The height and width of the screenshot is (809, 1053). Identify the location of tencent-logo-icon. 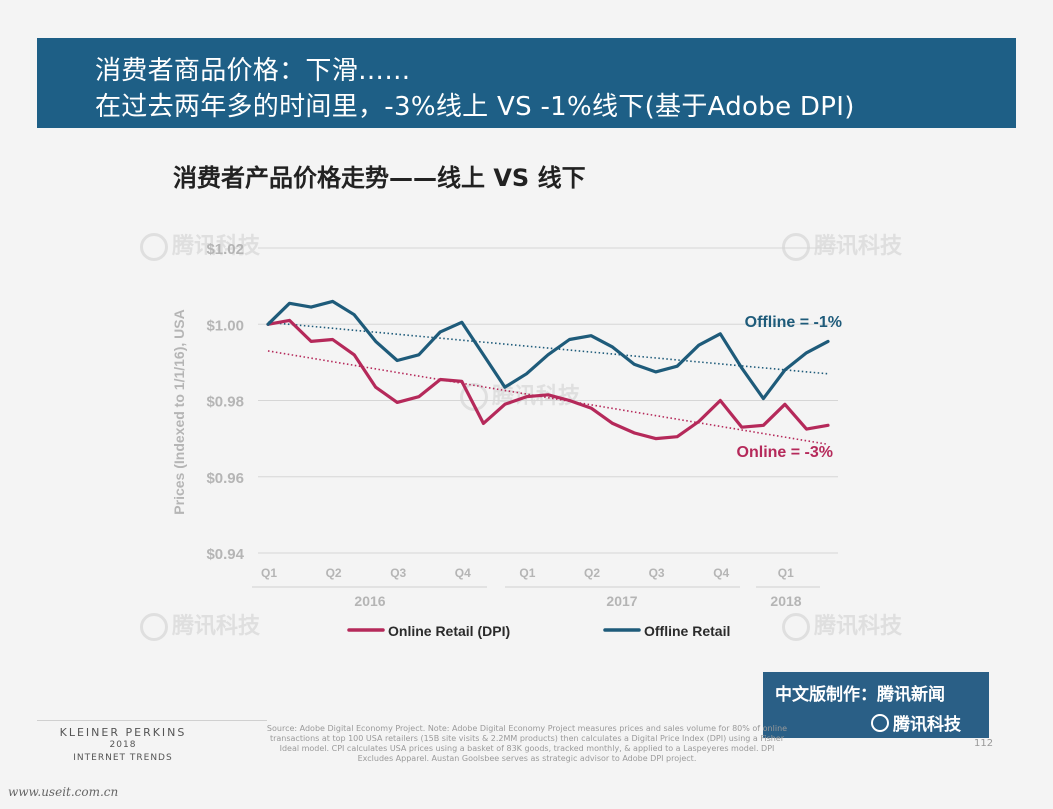
(880, 723).